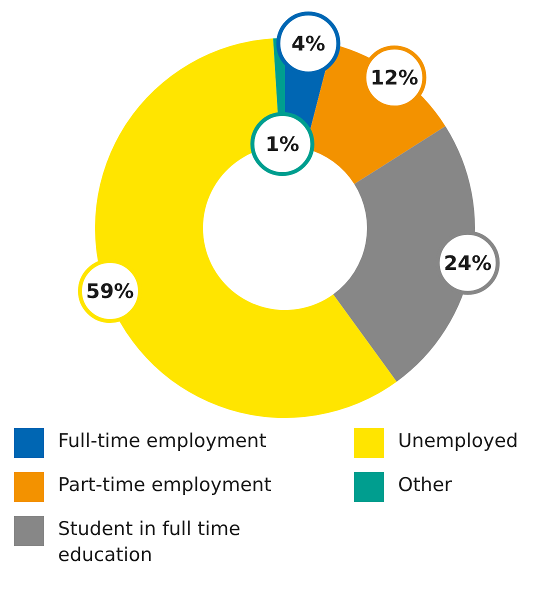 This screenshot has width=533, height=600. I want to click on data-label: 4%, so click(308, 43).